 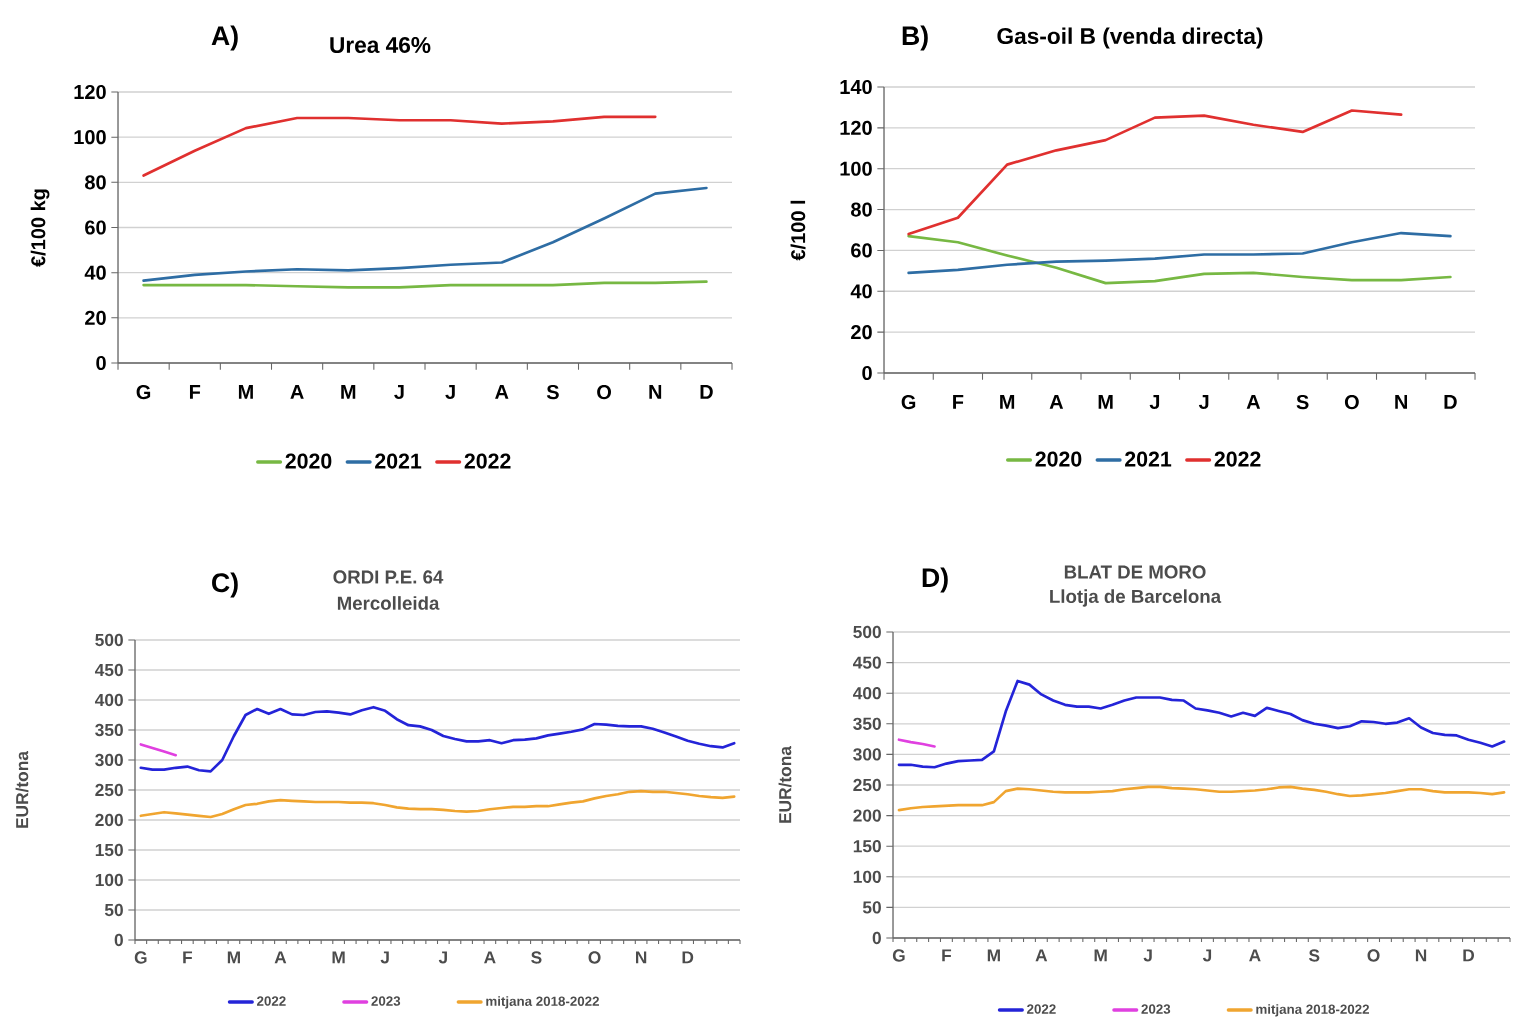 What do you see at coordinates (388, 603) in the screenshot?
I see `text: Mercolleida` at bounding box center [388, 603].